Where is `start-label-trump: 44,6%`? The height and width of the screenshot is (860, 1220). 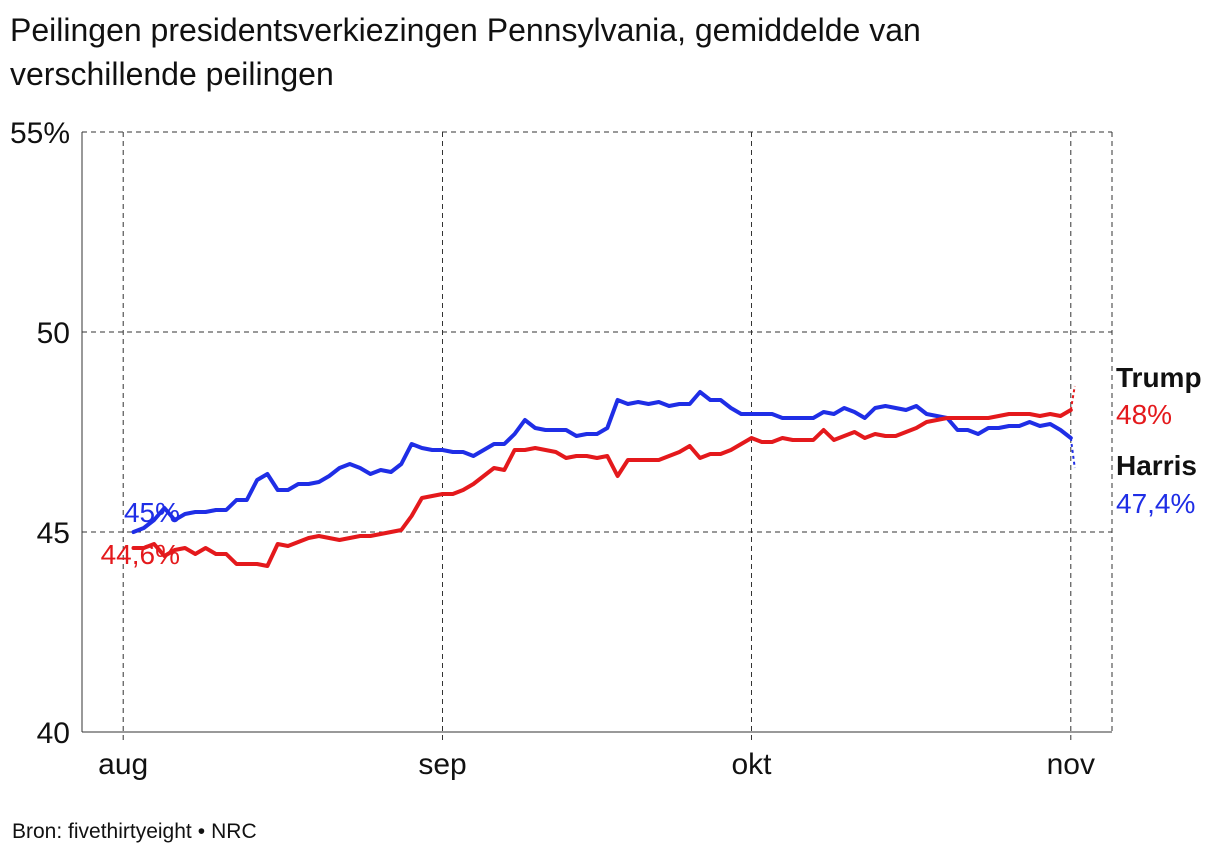
start-label-trump: 44,6% is located at coordinates (140, 554).